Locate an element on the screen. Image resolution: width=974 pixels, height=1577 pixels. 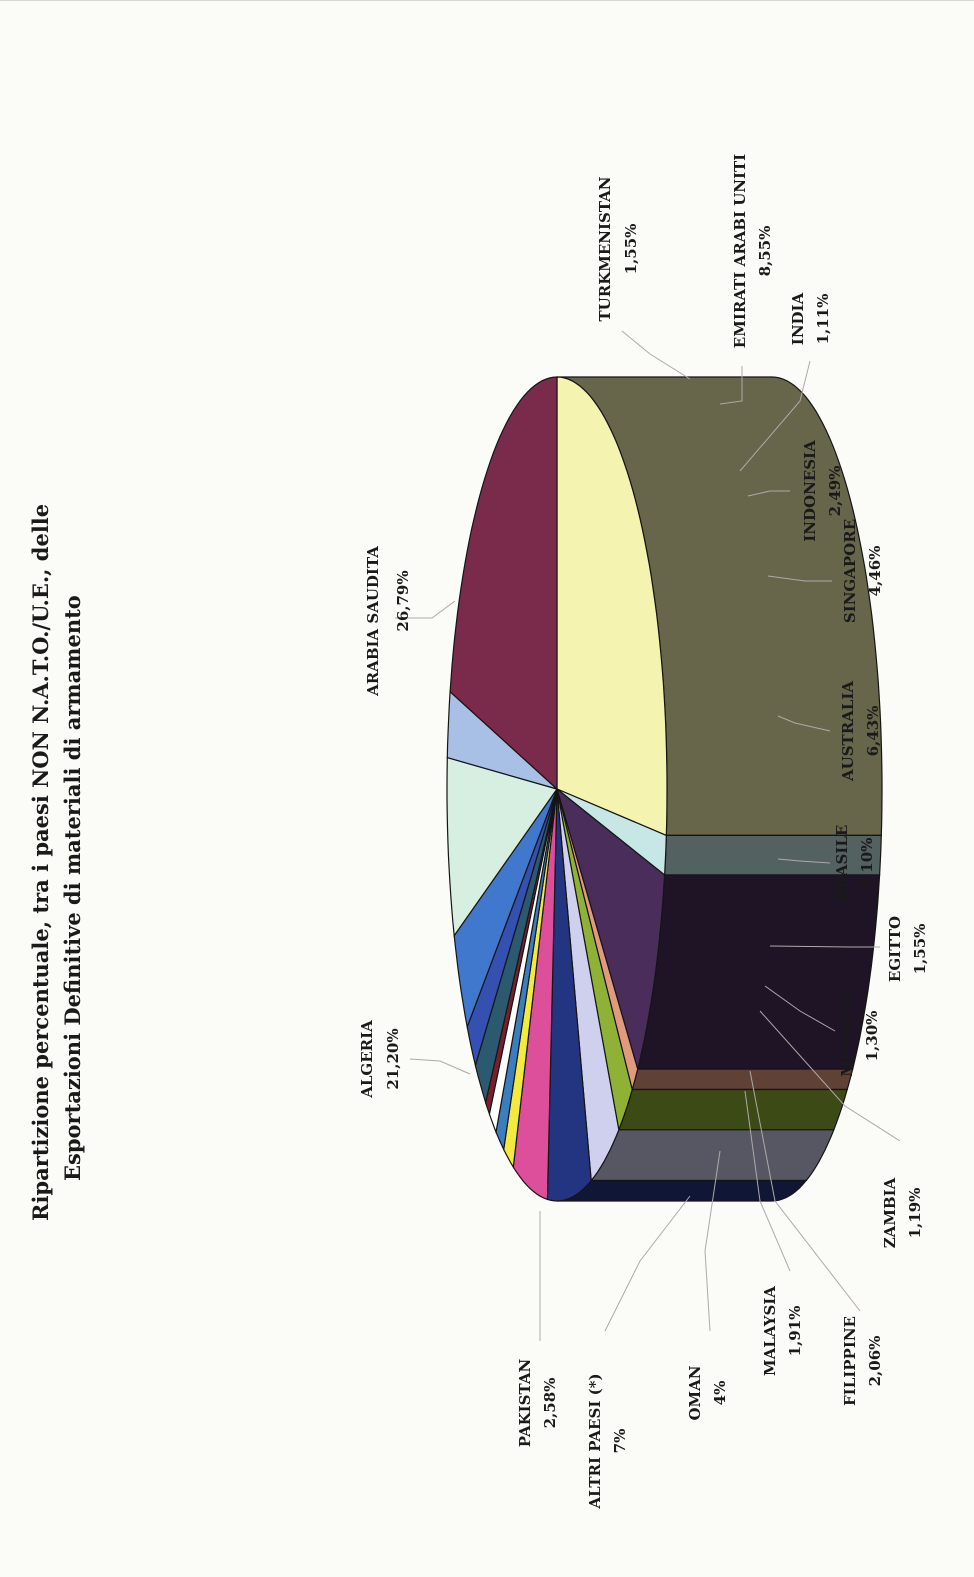
slice-label-7: BRASILE 5,10% is located at coordinates (826, 863).